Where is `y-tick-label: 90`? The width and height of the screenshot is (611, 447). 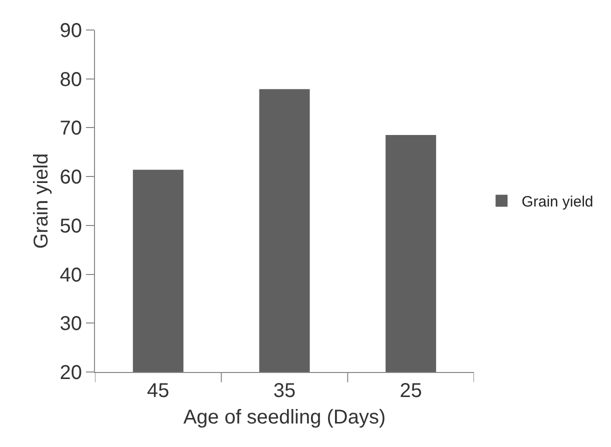
y-tick-label: 90 is located at coordinates (71, 31).